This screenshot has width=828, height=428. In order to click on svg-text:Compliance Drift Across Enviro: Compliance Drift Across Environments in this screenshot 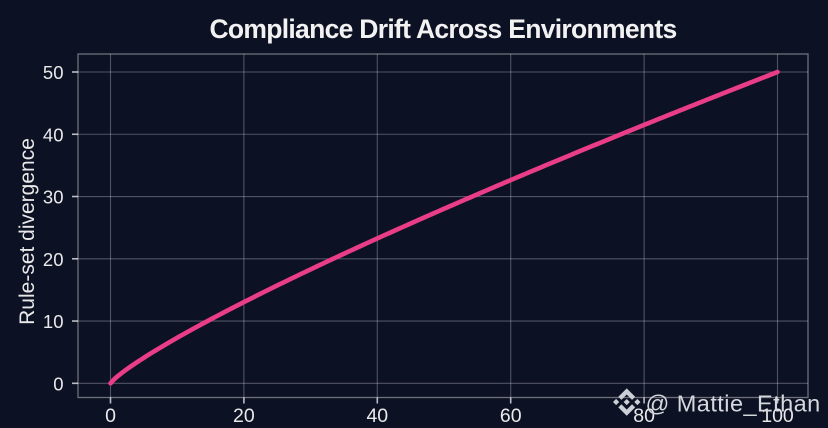, I will do `click(442, 29)`.